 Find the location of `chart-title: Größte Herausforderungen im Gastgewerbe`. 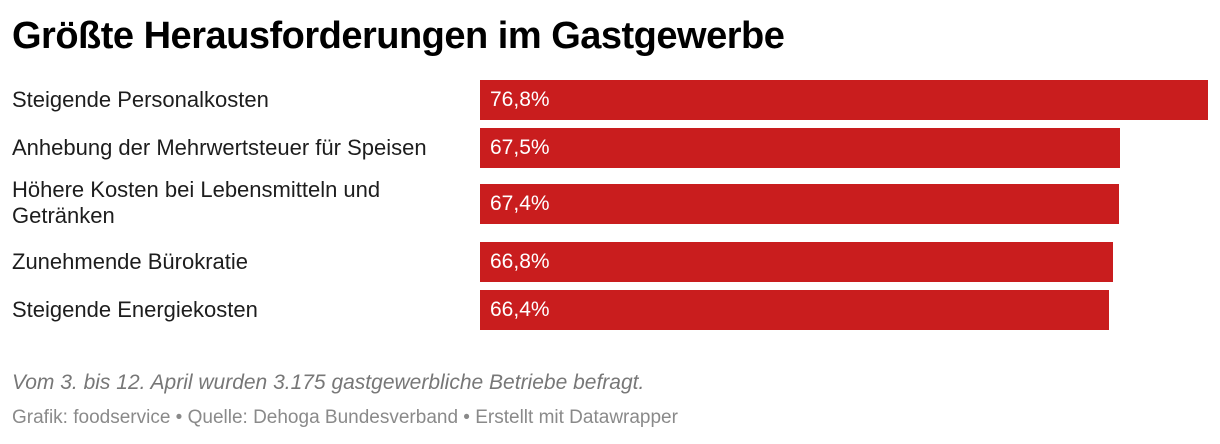

chart-title: Größte Herausforderungen im Gastgewerbe is located at coordinates (398, 36).